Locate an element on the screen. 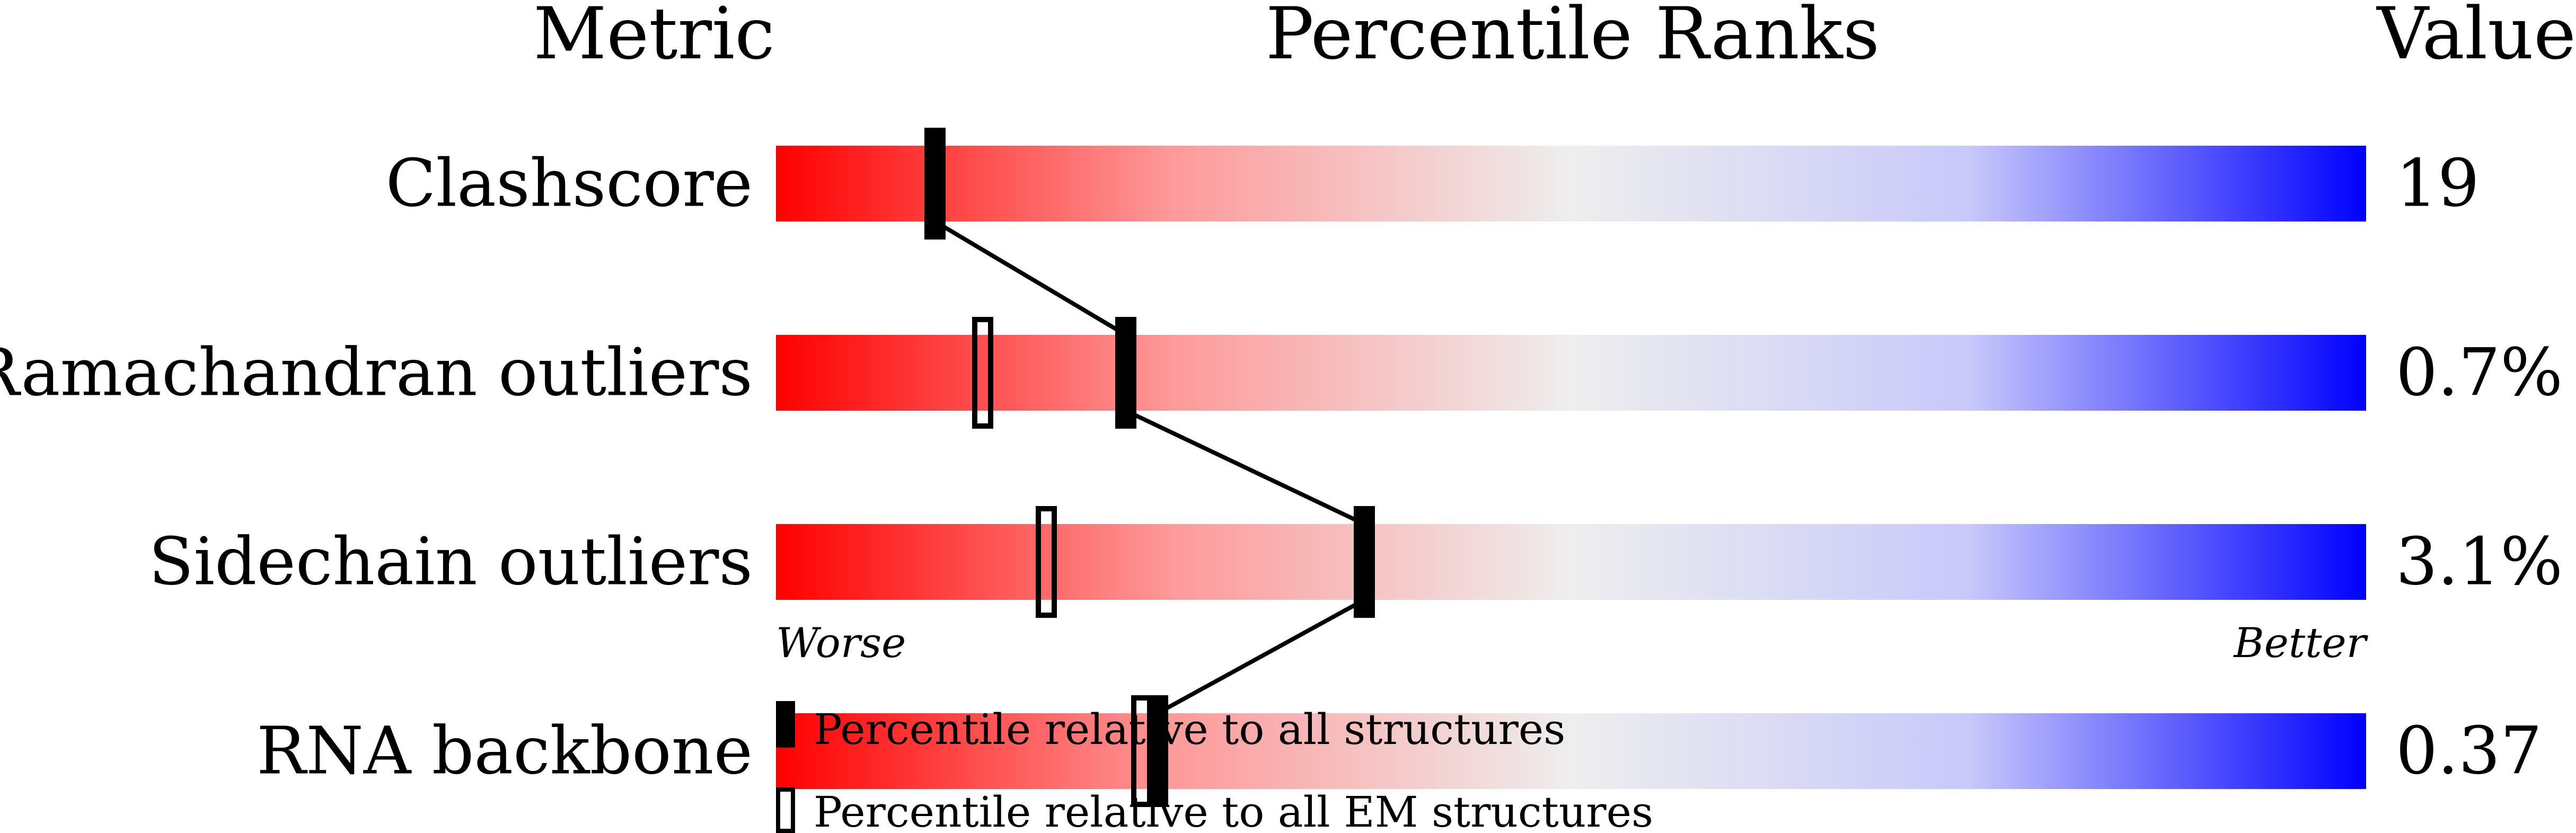  metric-value: 3.1% is located at coordinates (2479, 562).